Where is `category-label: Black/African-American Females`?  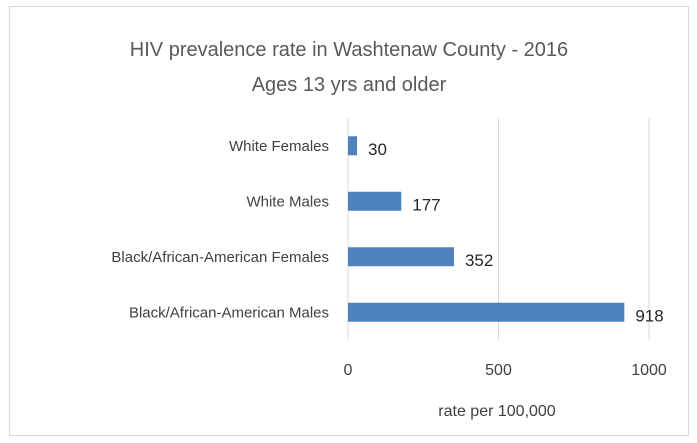
category-label: Black/African-American Females is located at coordinates (220, 257).